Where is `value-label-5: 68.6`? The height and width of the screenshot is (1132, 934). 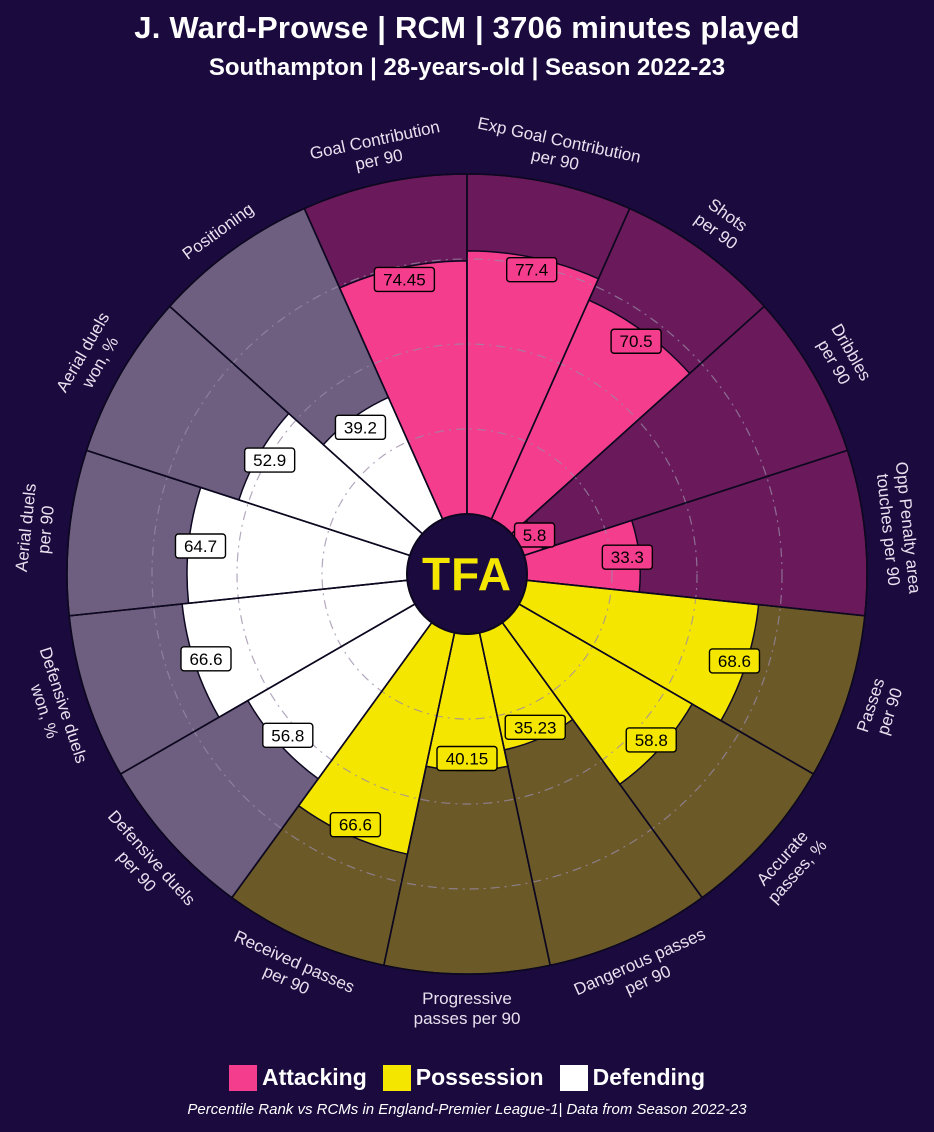
value-label-5: 68.6 is located at coordinates (734, 661).